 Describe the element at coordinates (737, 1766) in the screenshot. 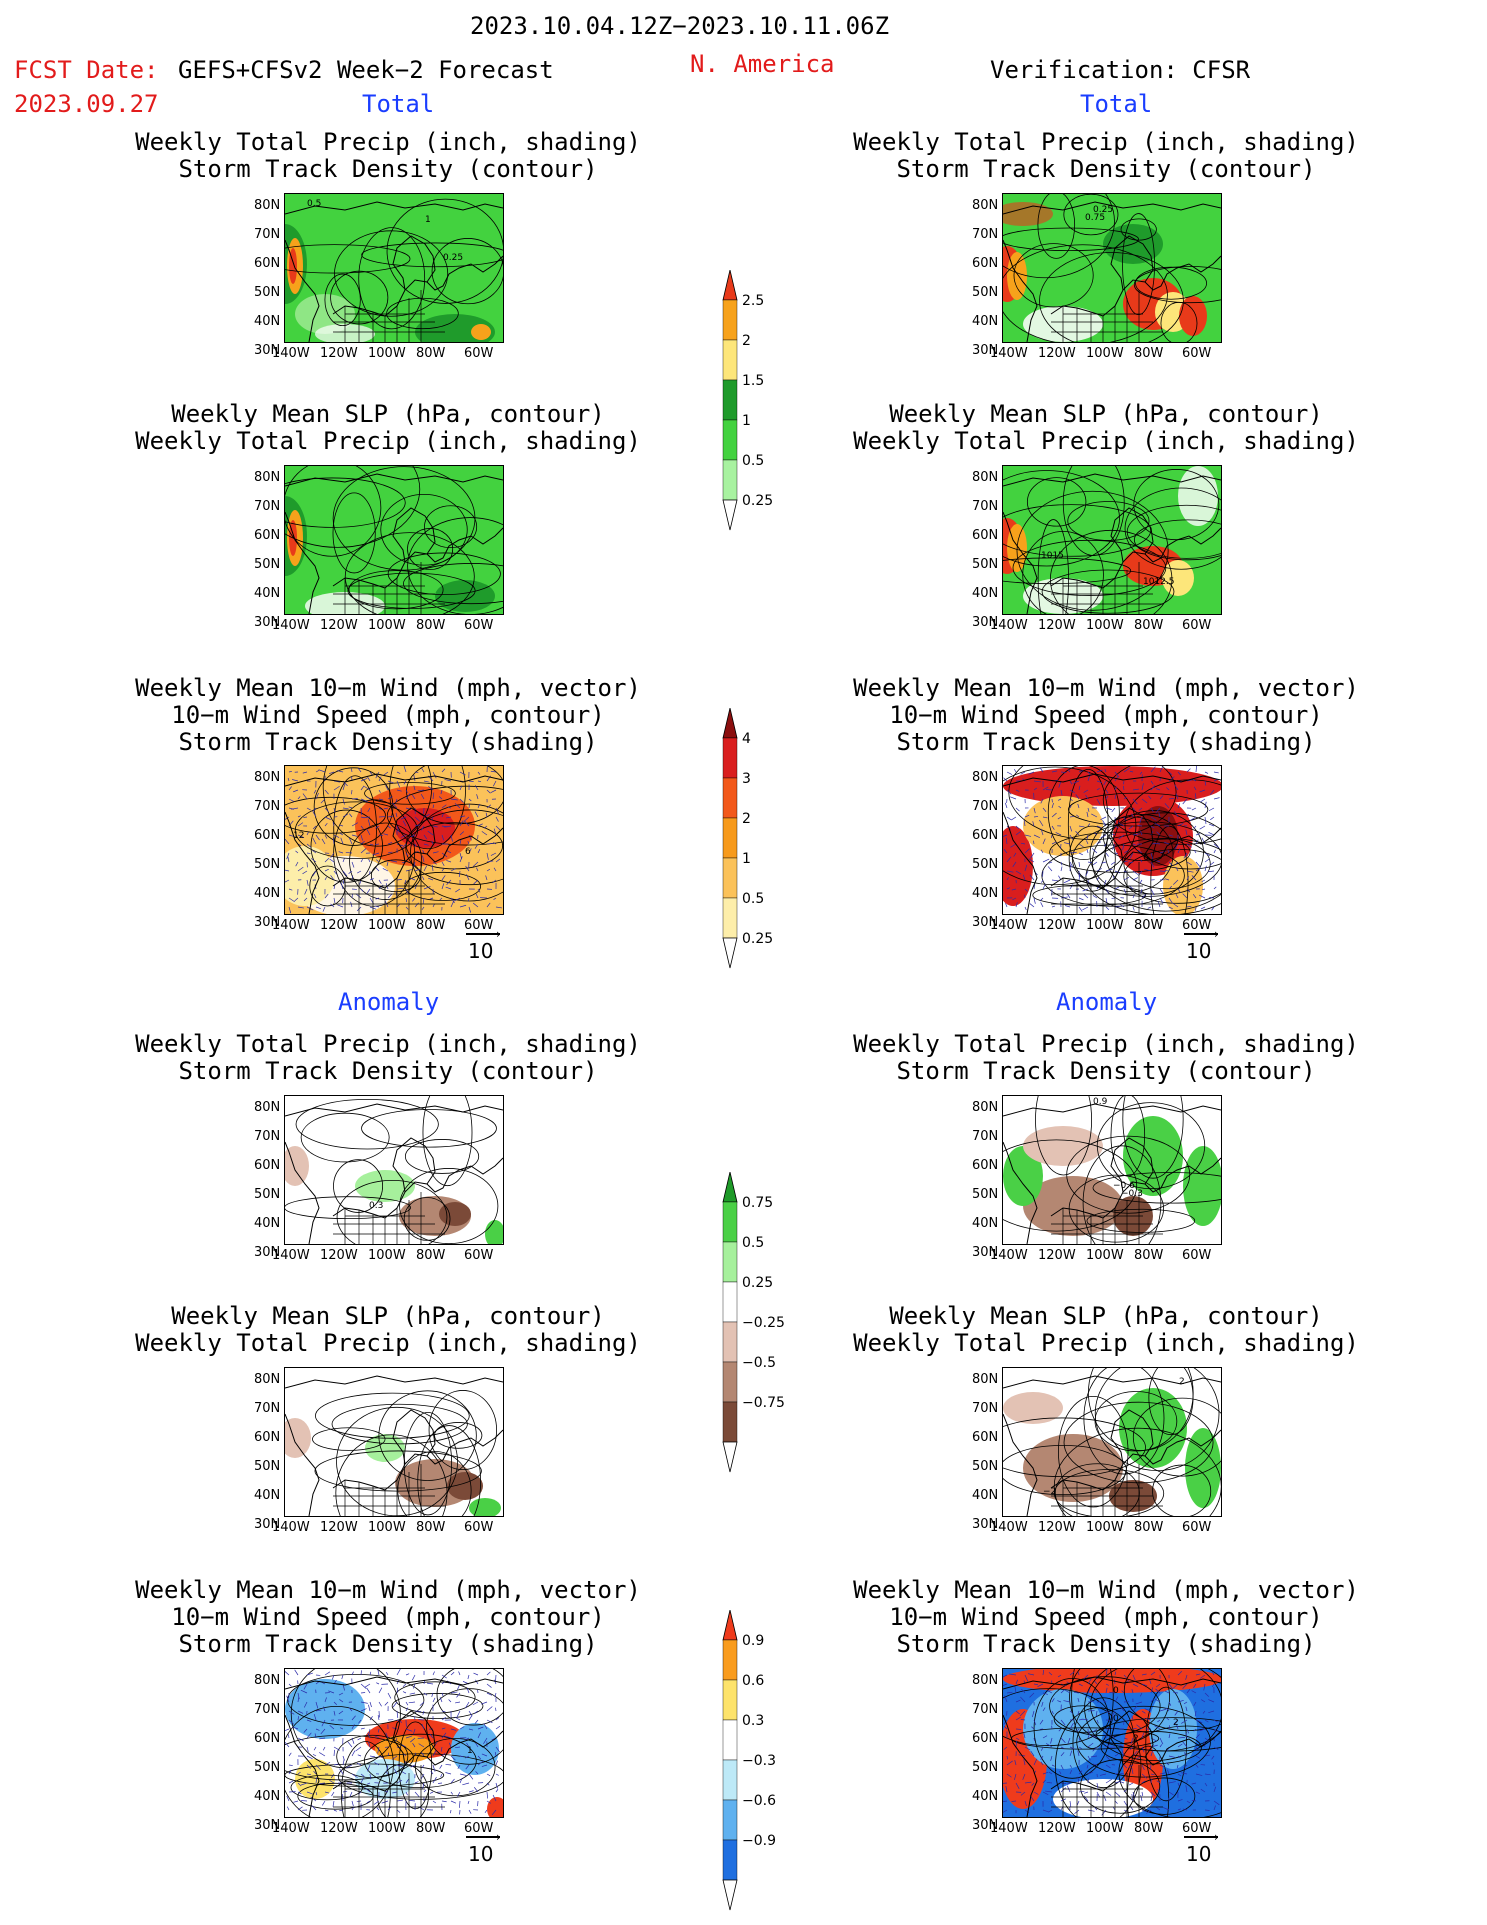

I see `colorbar-storm-anom` at that location.